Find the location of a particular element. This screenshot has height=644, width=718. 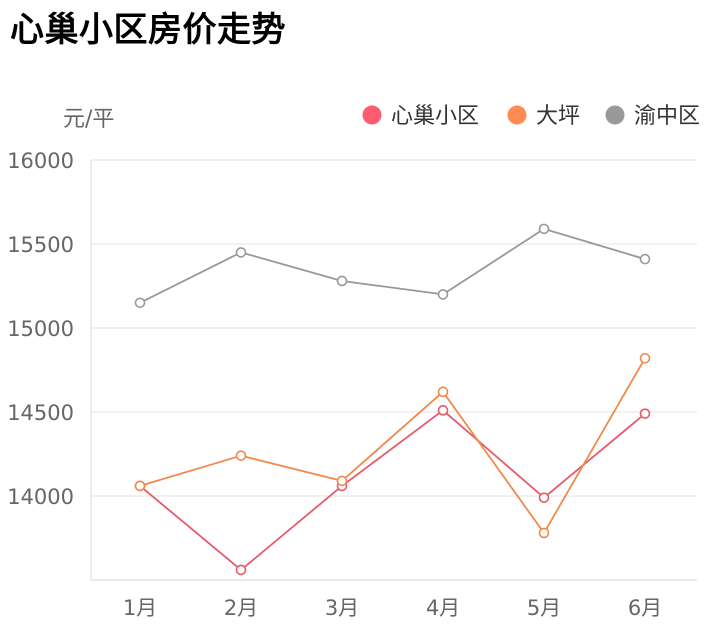

legend: 心巢小区 大坪 渝中区 is located at coordinates (531, 116).